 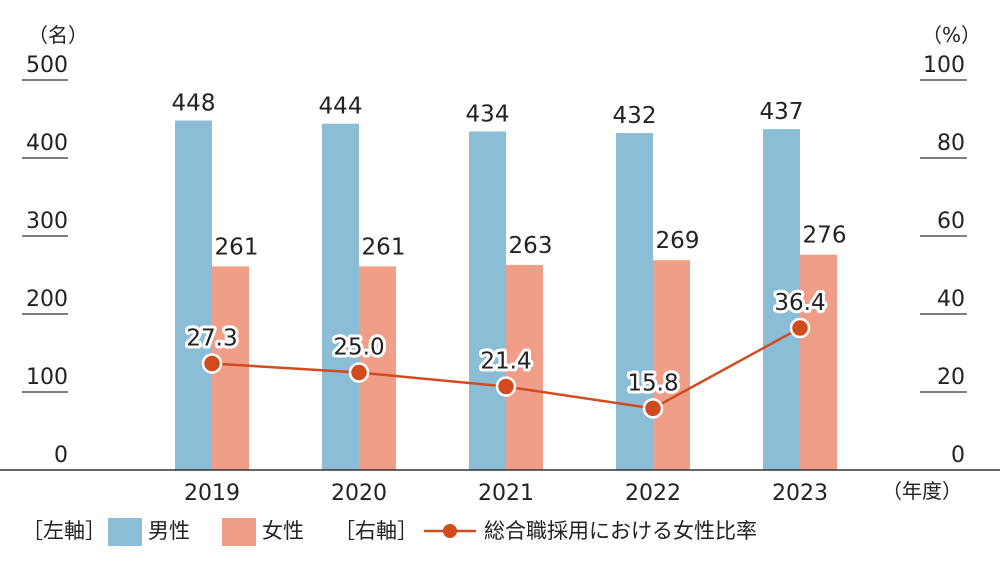 I want to click on legend-right-axis-tag: ［右軸］, so click(x=376, y=531).